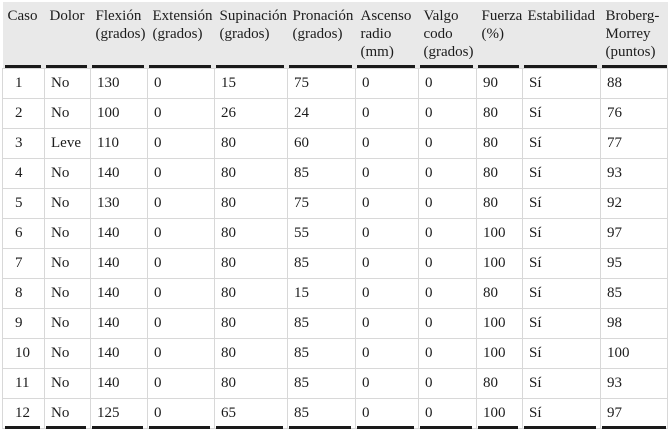  What do you see at coordinates (499, 35) in the screenshot?
I see `column-header-fuerza: Fuerza (%)` at bounding box center [499, 35].